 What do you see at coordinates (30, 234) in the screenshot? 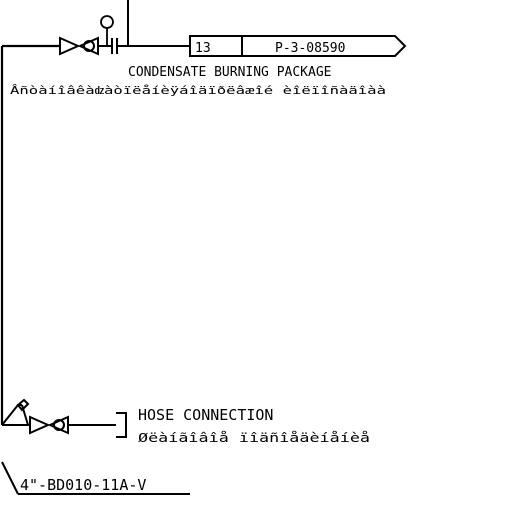
I see `main-process-line` at bounding box center [30, 234].